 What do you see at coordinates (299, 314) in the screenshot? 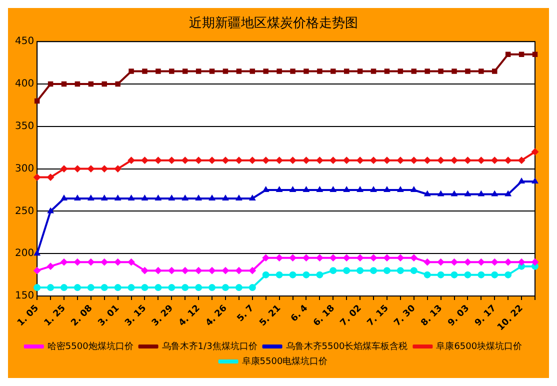
I see `x-tick-label: 6. 4` at bounding box center [299, 314].